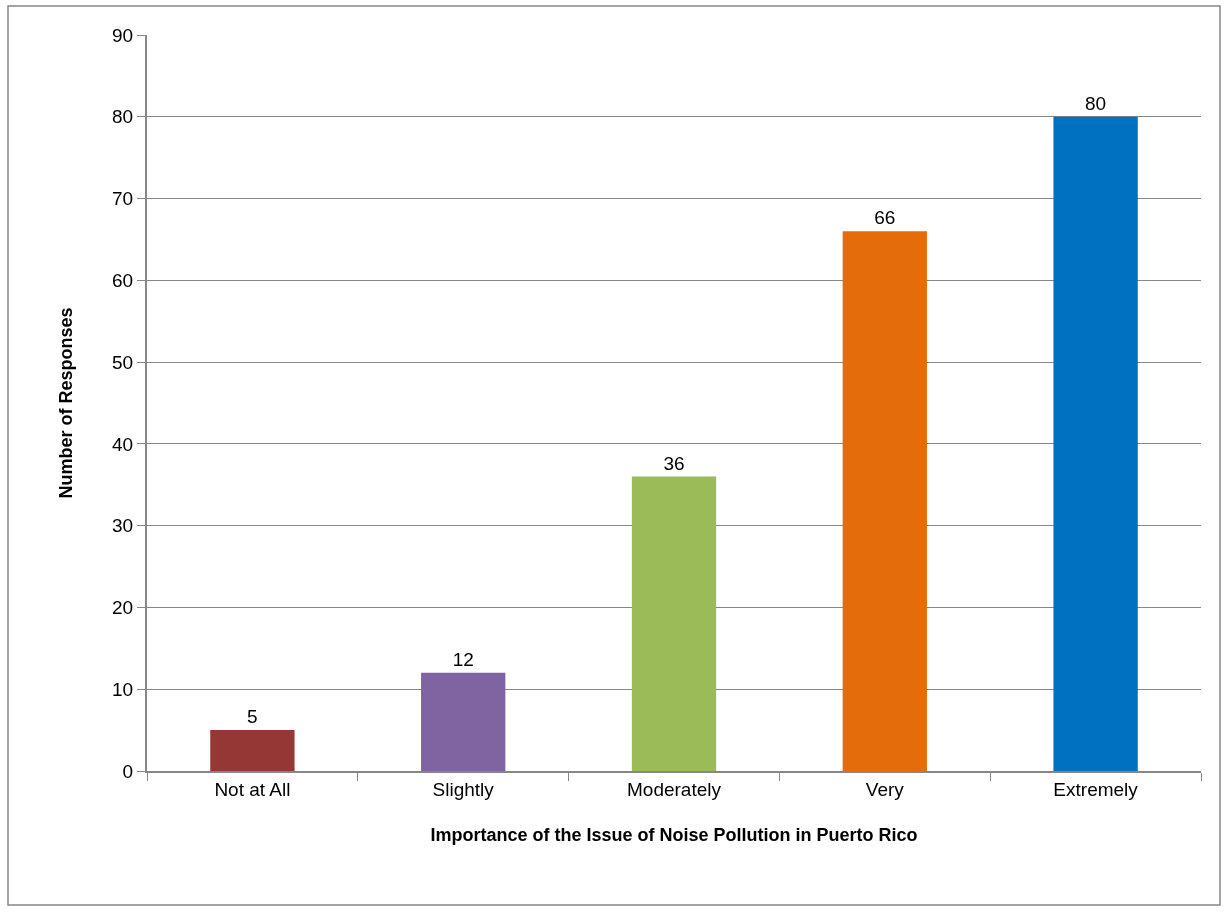  I want to click on data-label: 80, so click(1096, 103).